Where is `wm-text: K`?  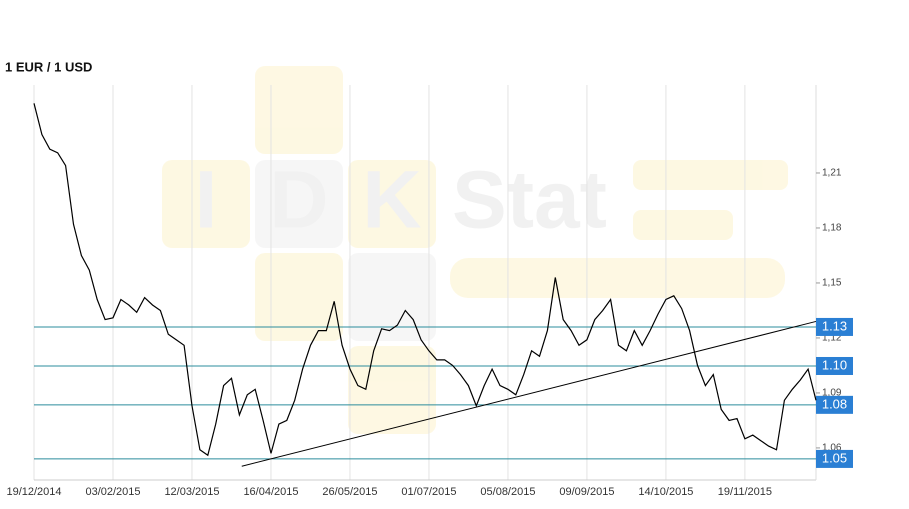 wm-text: K is located at coordinates (391, 200).